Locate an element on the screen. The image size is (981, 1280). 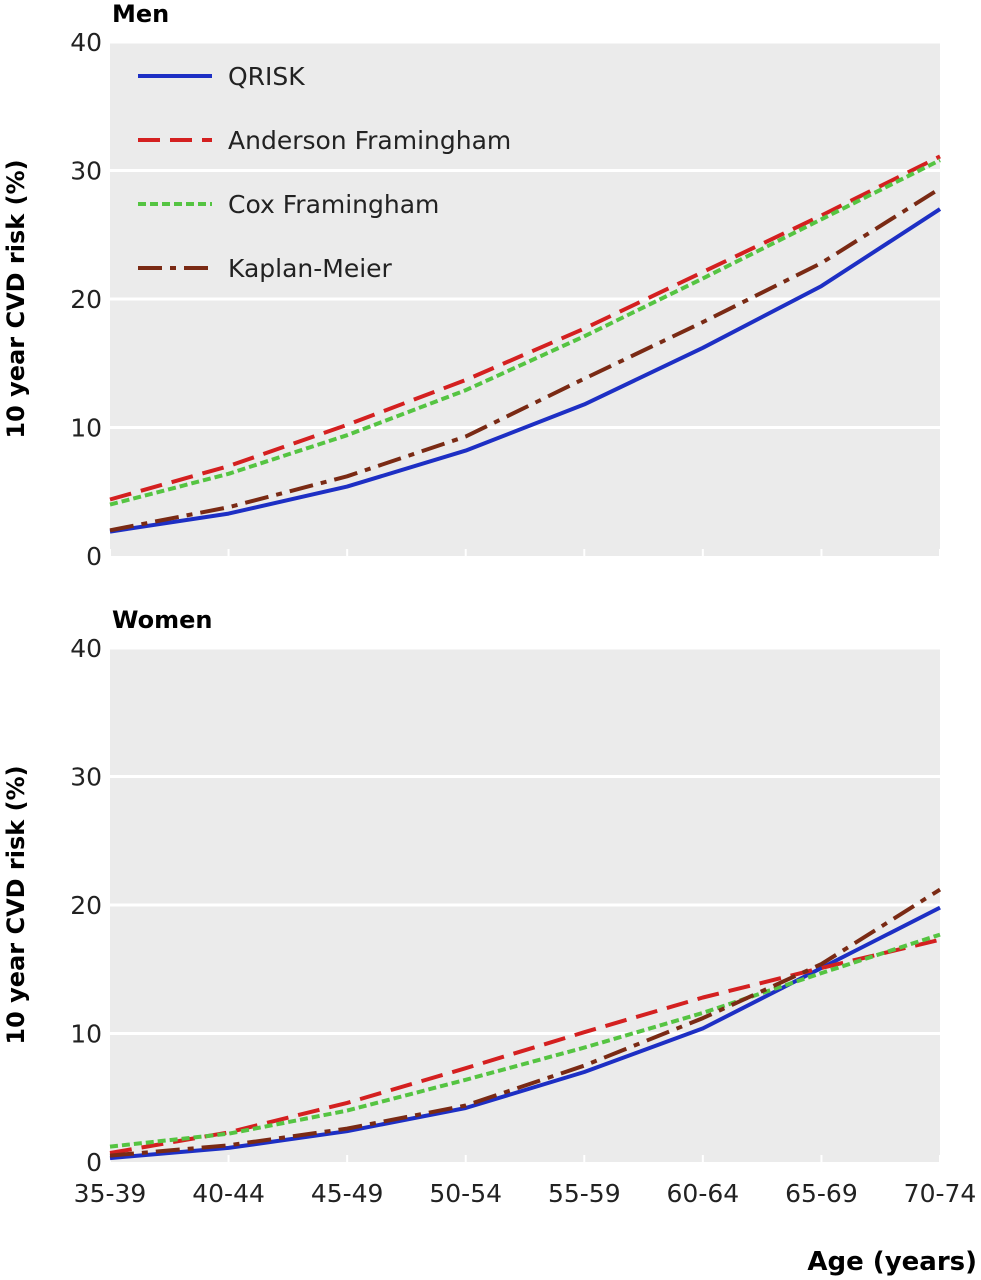
x-tick-label: 55-59 is located at coordinates (584, 1193).